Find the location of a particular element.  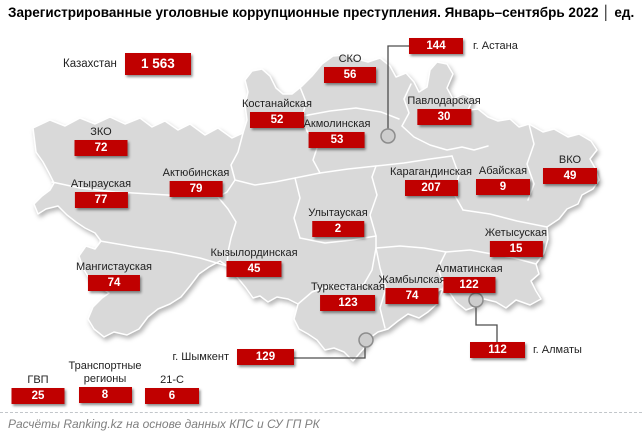

region-pavlodar: Павлодарская 30 is located at coordinates (444, 110).